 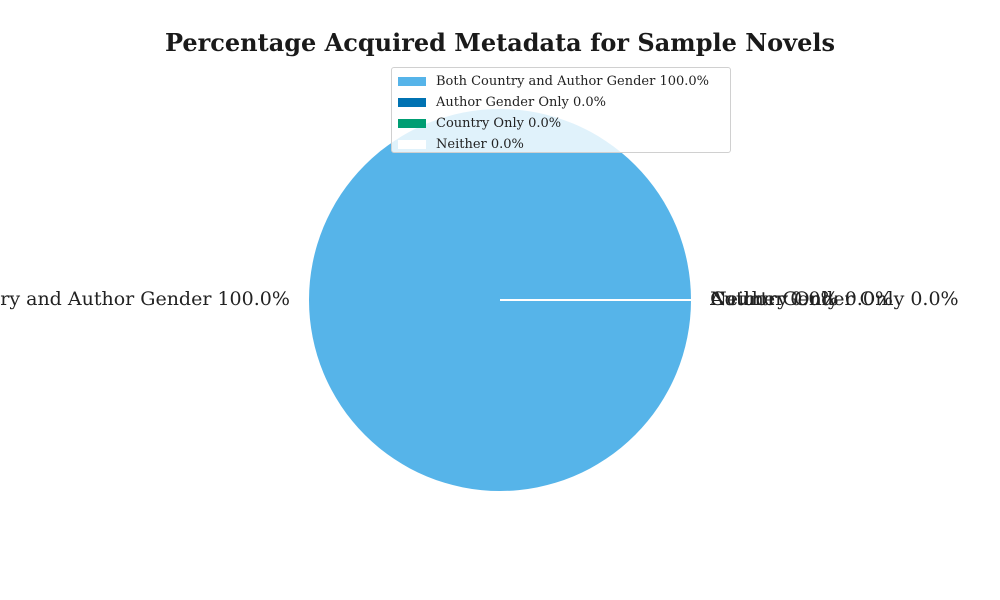 What do you see at coordinates (774, 299) in the screenshot?
I see `pie-label-3: Neither 0.0%` at bounding box center [774, 299].